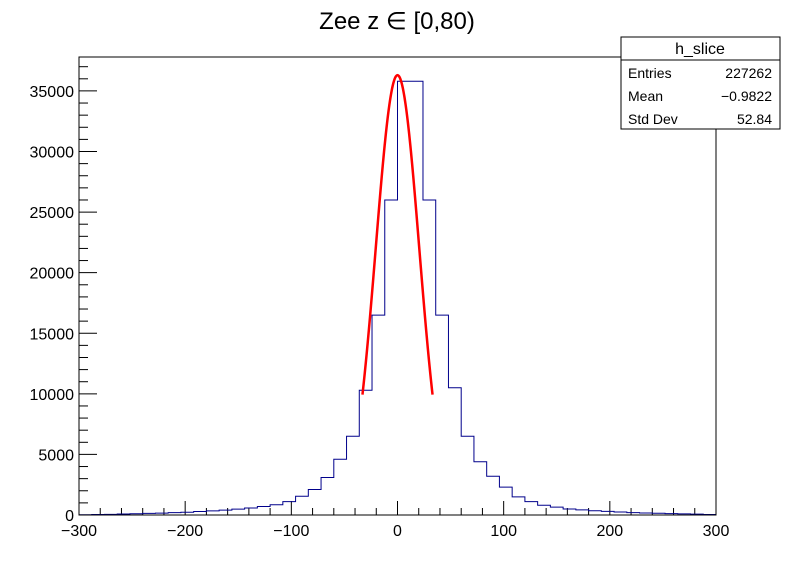  I want to click on x-tick-label: −300, so click(79, 531).